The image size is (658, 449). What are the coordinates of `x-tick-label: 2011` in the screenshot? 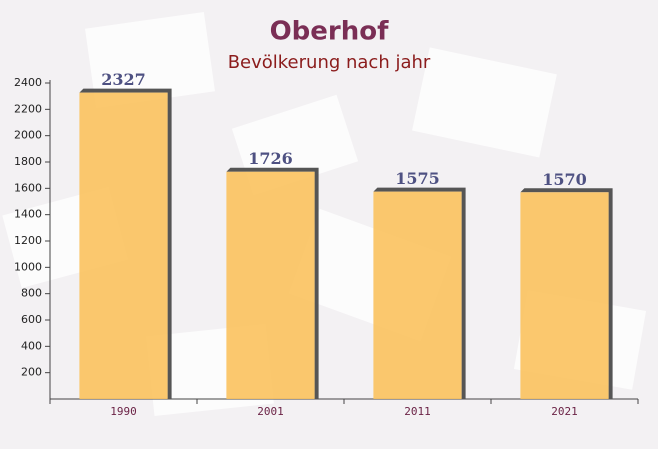 It's located at (417, 411).